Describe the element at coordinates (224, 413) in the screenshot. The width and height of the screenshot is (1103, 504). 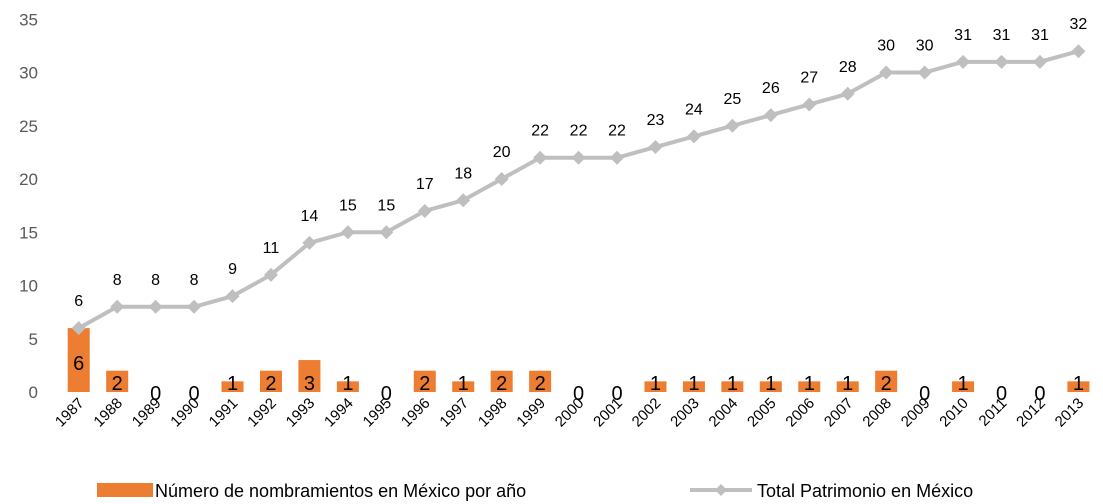
I see `x-tick-label: 1991` at that location.